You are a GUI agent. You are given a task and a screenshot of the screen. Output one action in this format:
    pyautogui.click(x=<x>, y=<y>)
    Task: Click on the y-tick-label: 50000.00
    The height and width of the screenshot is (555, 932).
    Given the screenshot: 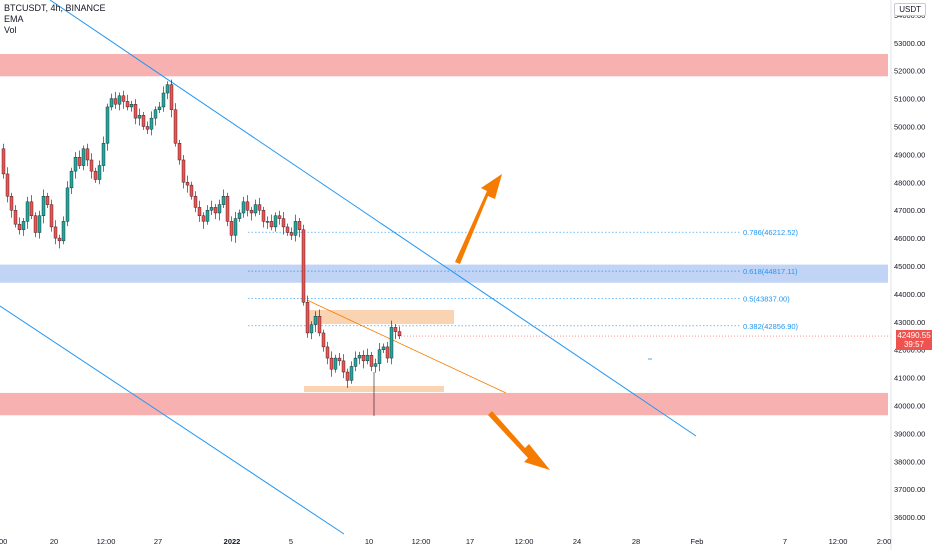 What is the action you would take?
    pyautogui.click(x=909, y=127)
    